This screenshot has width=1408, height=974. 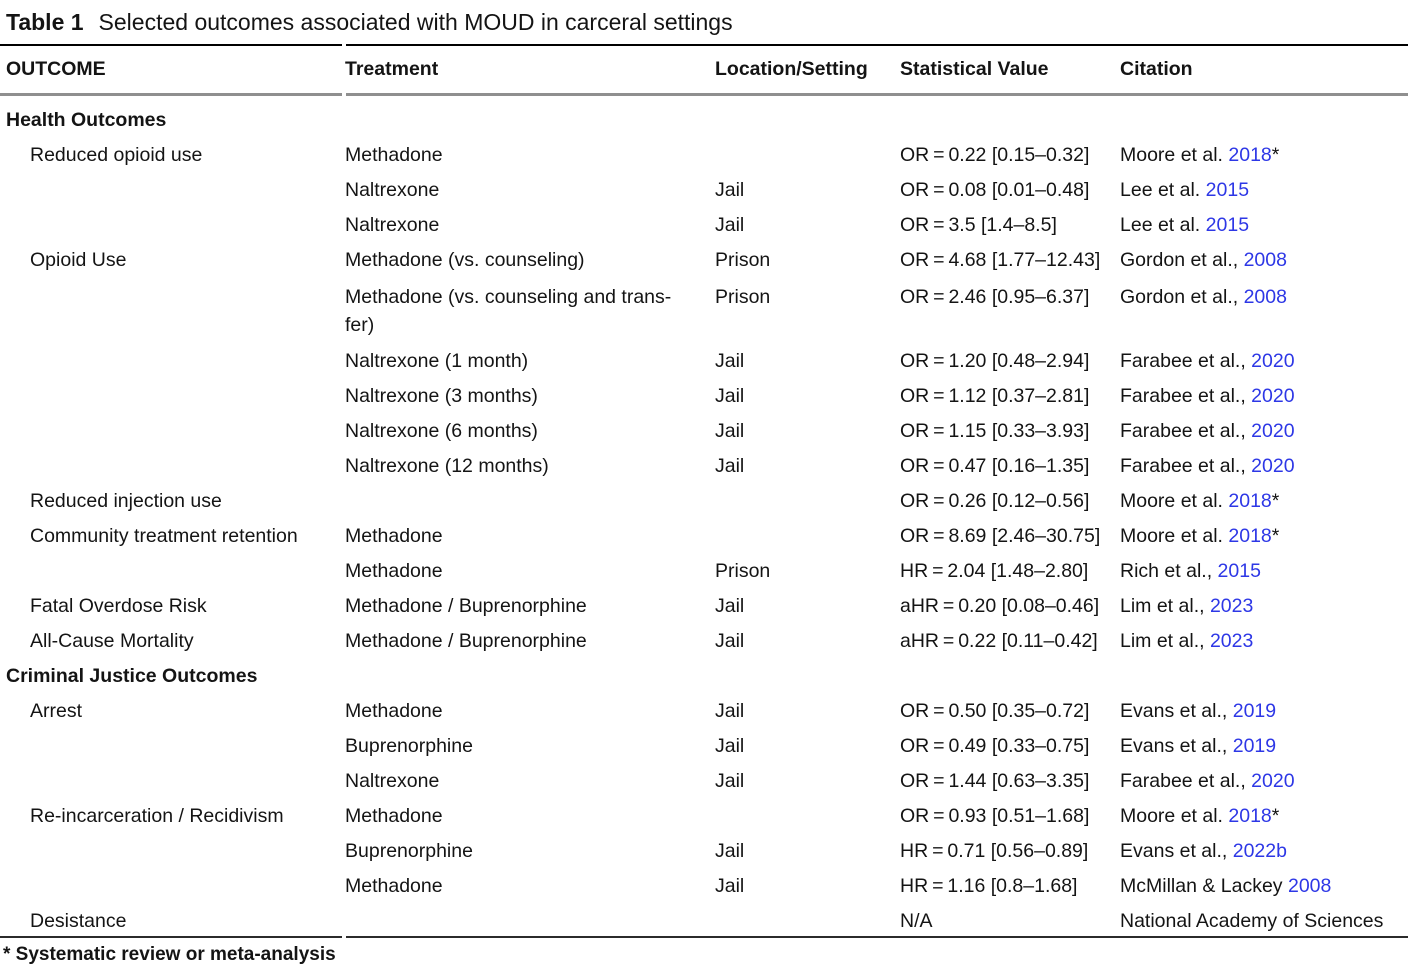 What do you see at coordinates (56, 711) in the screenshot?
I see `cell-outcome: Arrest` at bounding box center [56, 711].